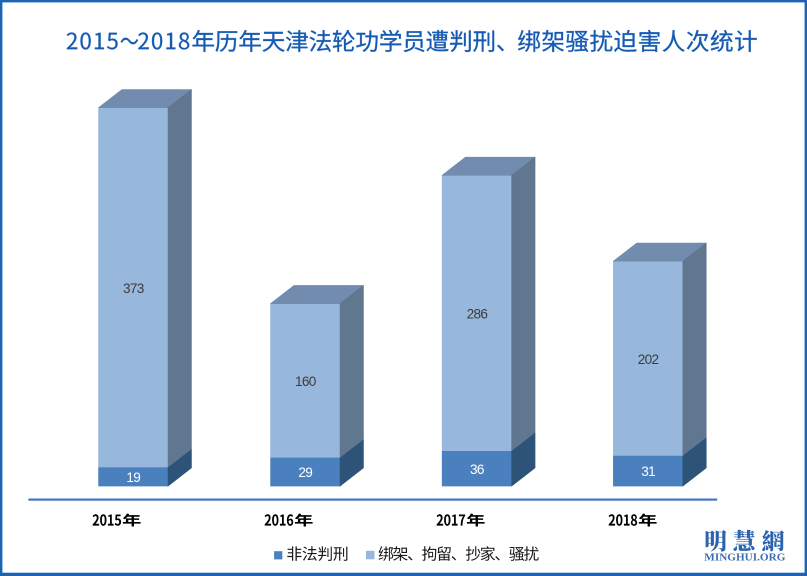 The image size is (807, 576). What do you see at coordinates (648, 359) in the screenshot?
I see `svg-text: 202` at bounding box center [648, 359].